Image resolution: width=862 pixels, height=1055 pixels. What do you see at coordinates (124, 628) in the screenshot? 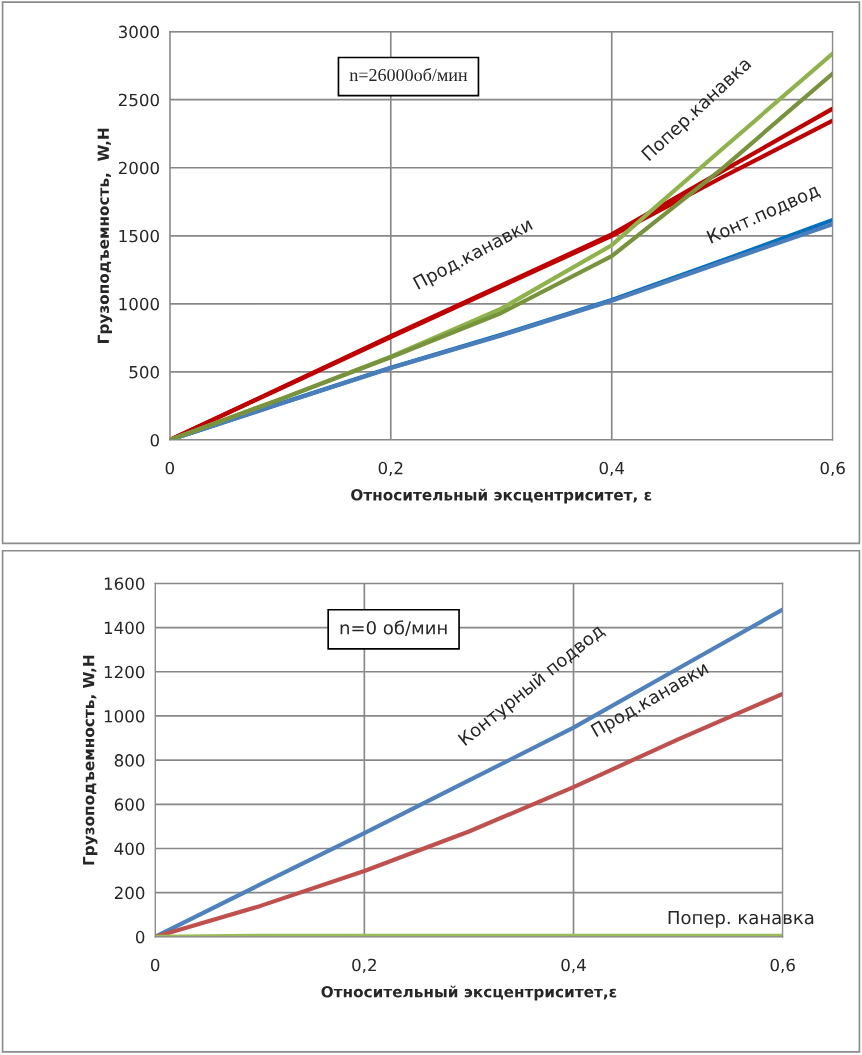
I see `y-tick-label: 1400` at bounding box center [124, 628].